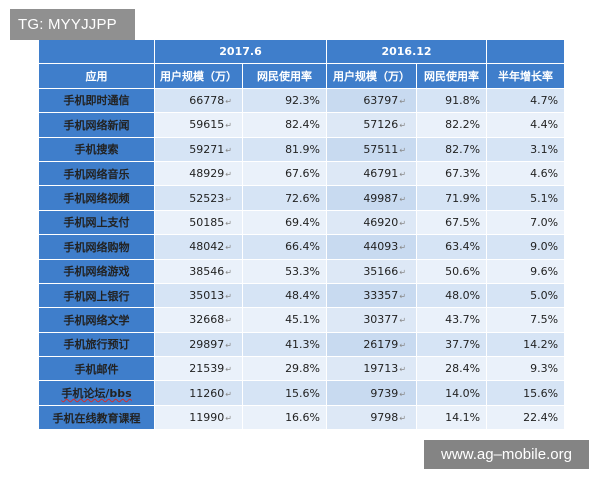 The image size is (600, 480). I want to click on cell-growth-value: 22.4%, so click(541, 418).